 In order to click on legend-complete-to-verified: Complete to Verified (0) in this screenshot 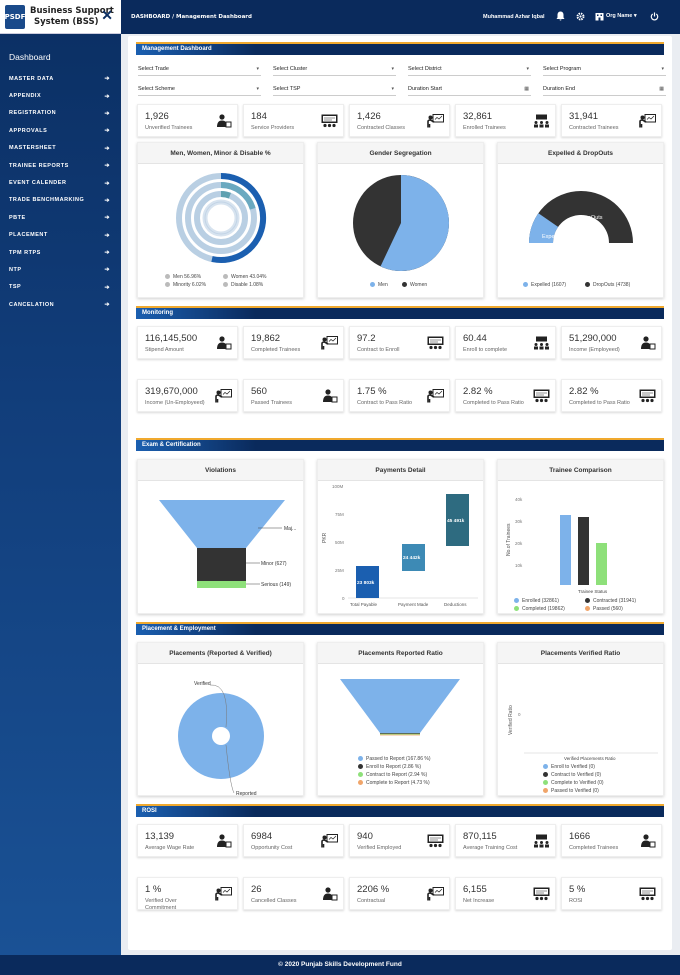, I will do `click(573, 783)`.